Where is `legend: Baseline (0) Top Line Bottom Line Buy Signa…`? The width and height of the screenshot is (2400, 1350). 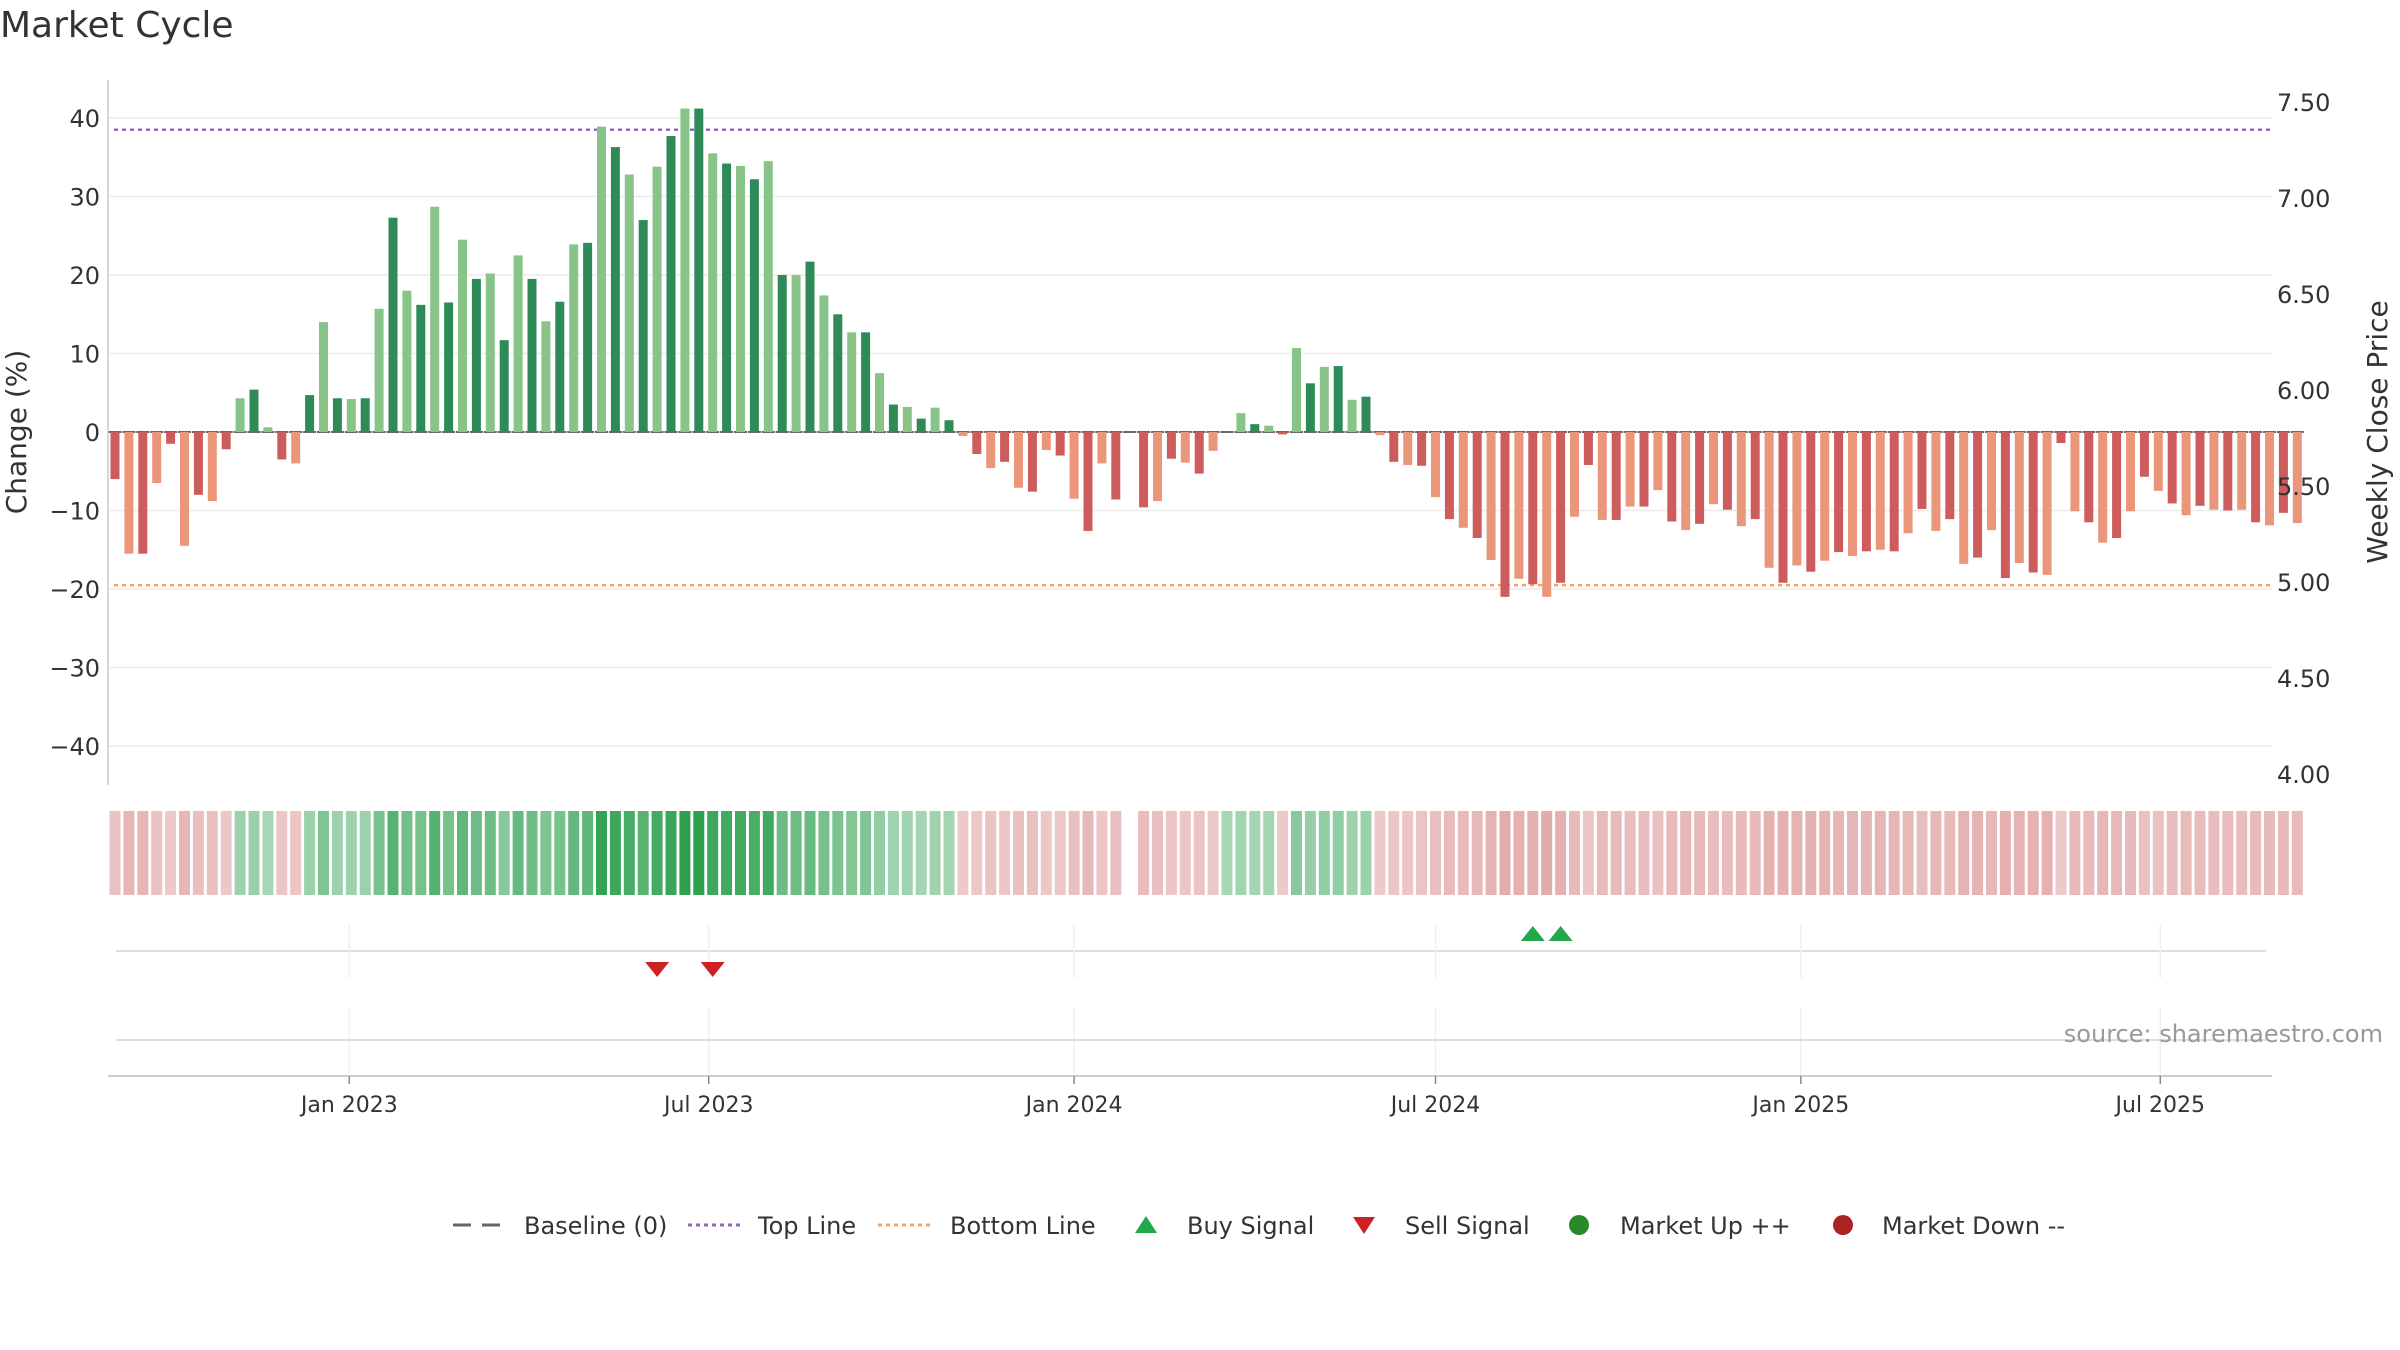 legend: Baseline (0) Top Line Bottom Line Buy Signa… is located at coordinates (1259, 1226).